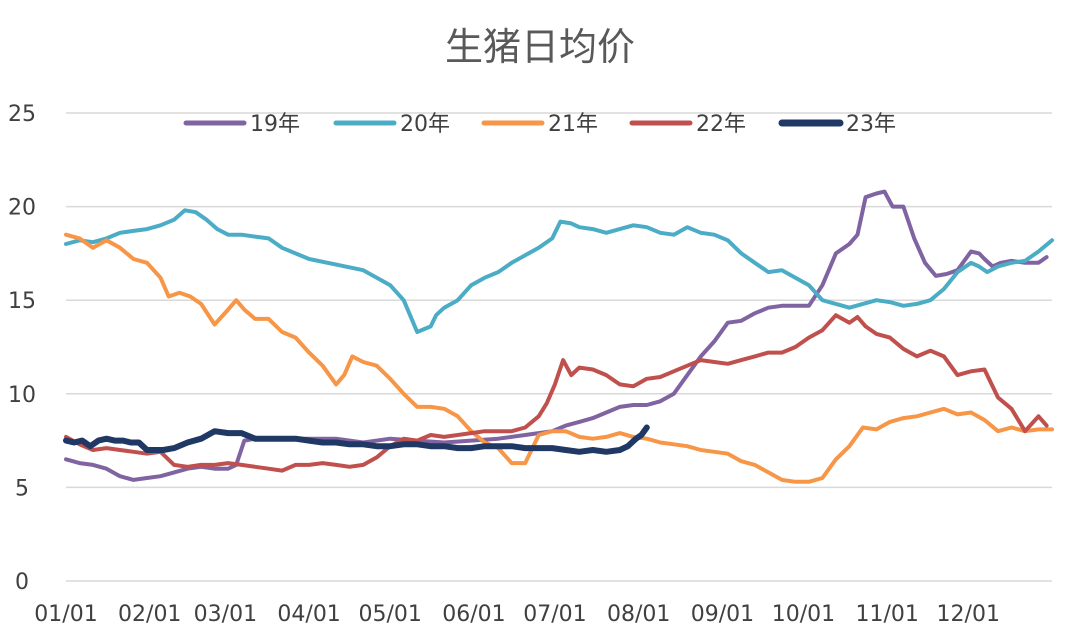 This screenshot has height=644, width=1080. I want to click on legend-item-21年: 21年, so click(539, 124).